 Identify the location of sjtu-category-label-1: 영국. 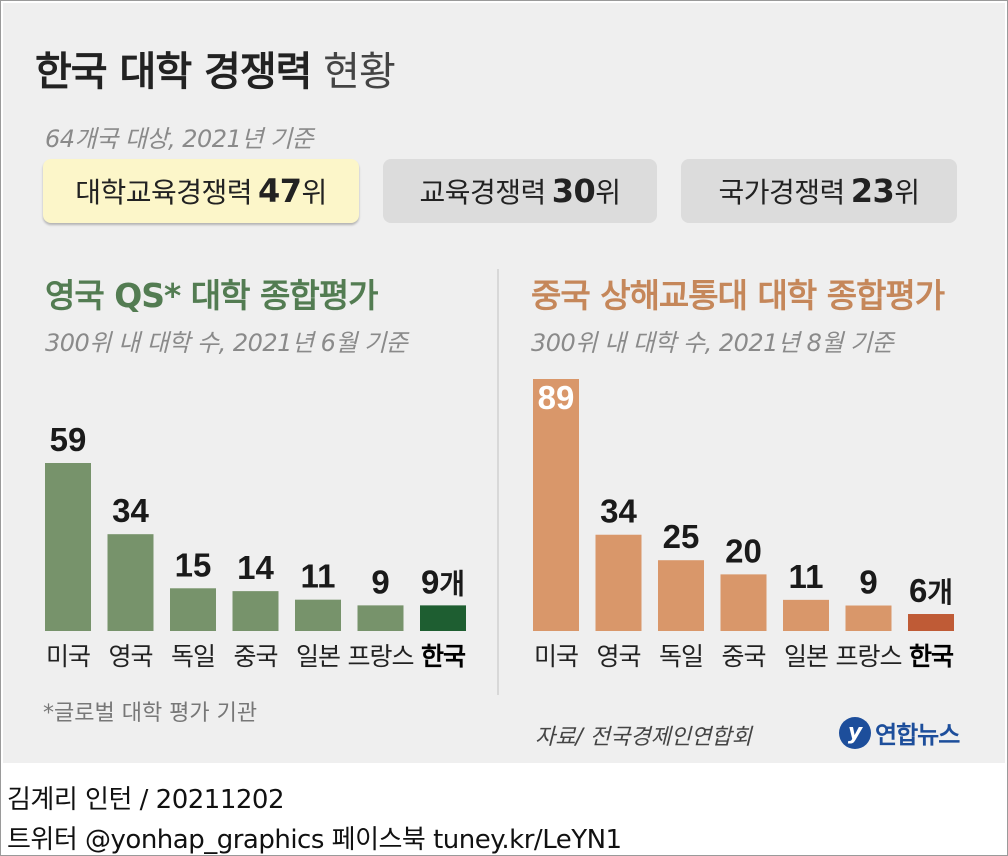
(618, 656).